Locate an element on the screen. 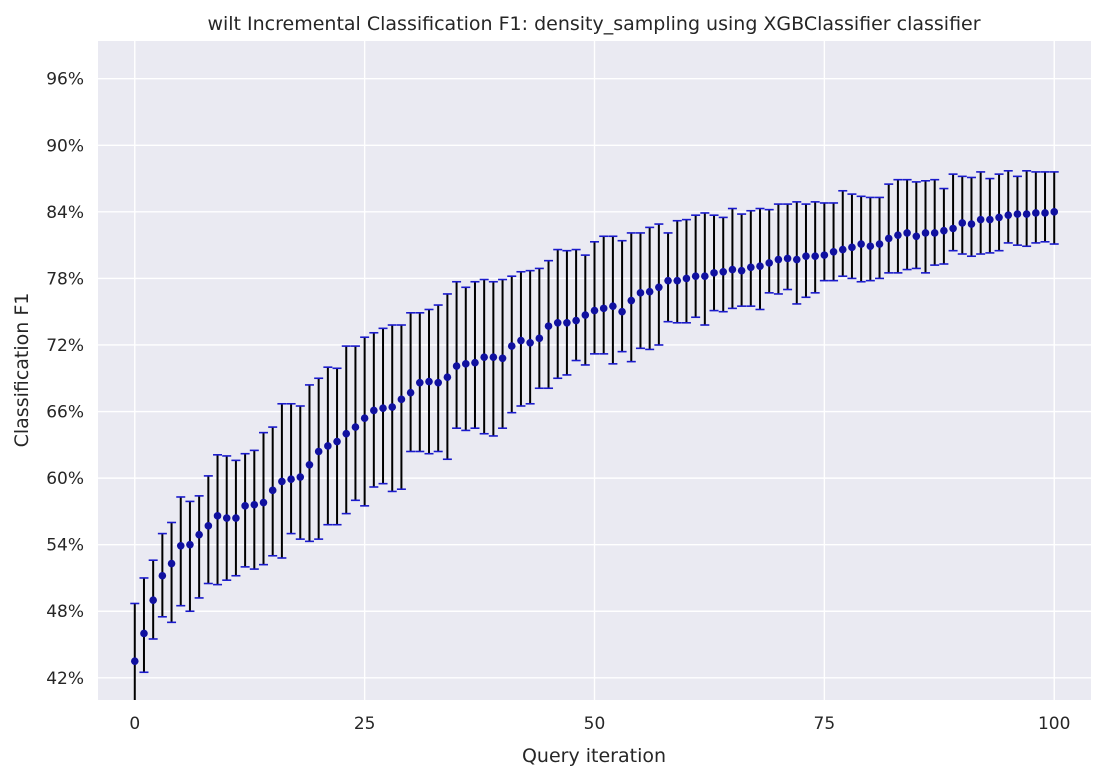  y-tick-label: 66% is located at coordinates (65, 413).